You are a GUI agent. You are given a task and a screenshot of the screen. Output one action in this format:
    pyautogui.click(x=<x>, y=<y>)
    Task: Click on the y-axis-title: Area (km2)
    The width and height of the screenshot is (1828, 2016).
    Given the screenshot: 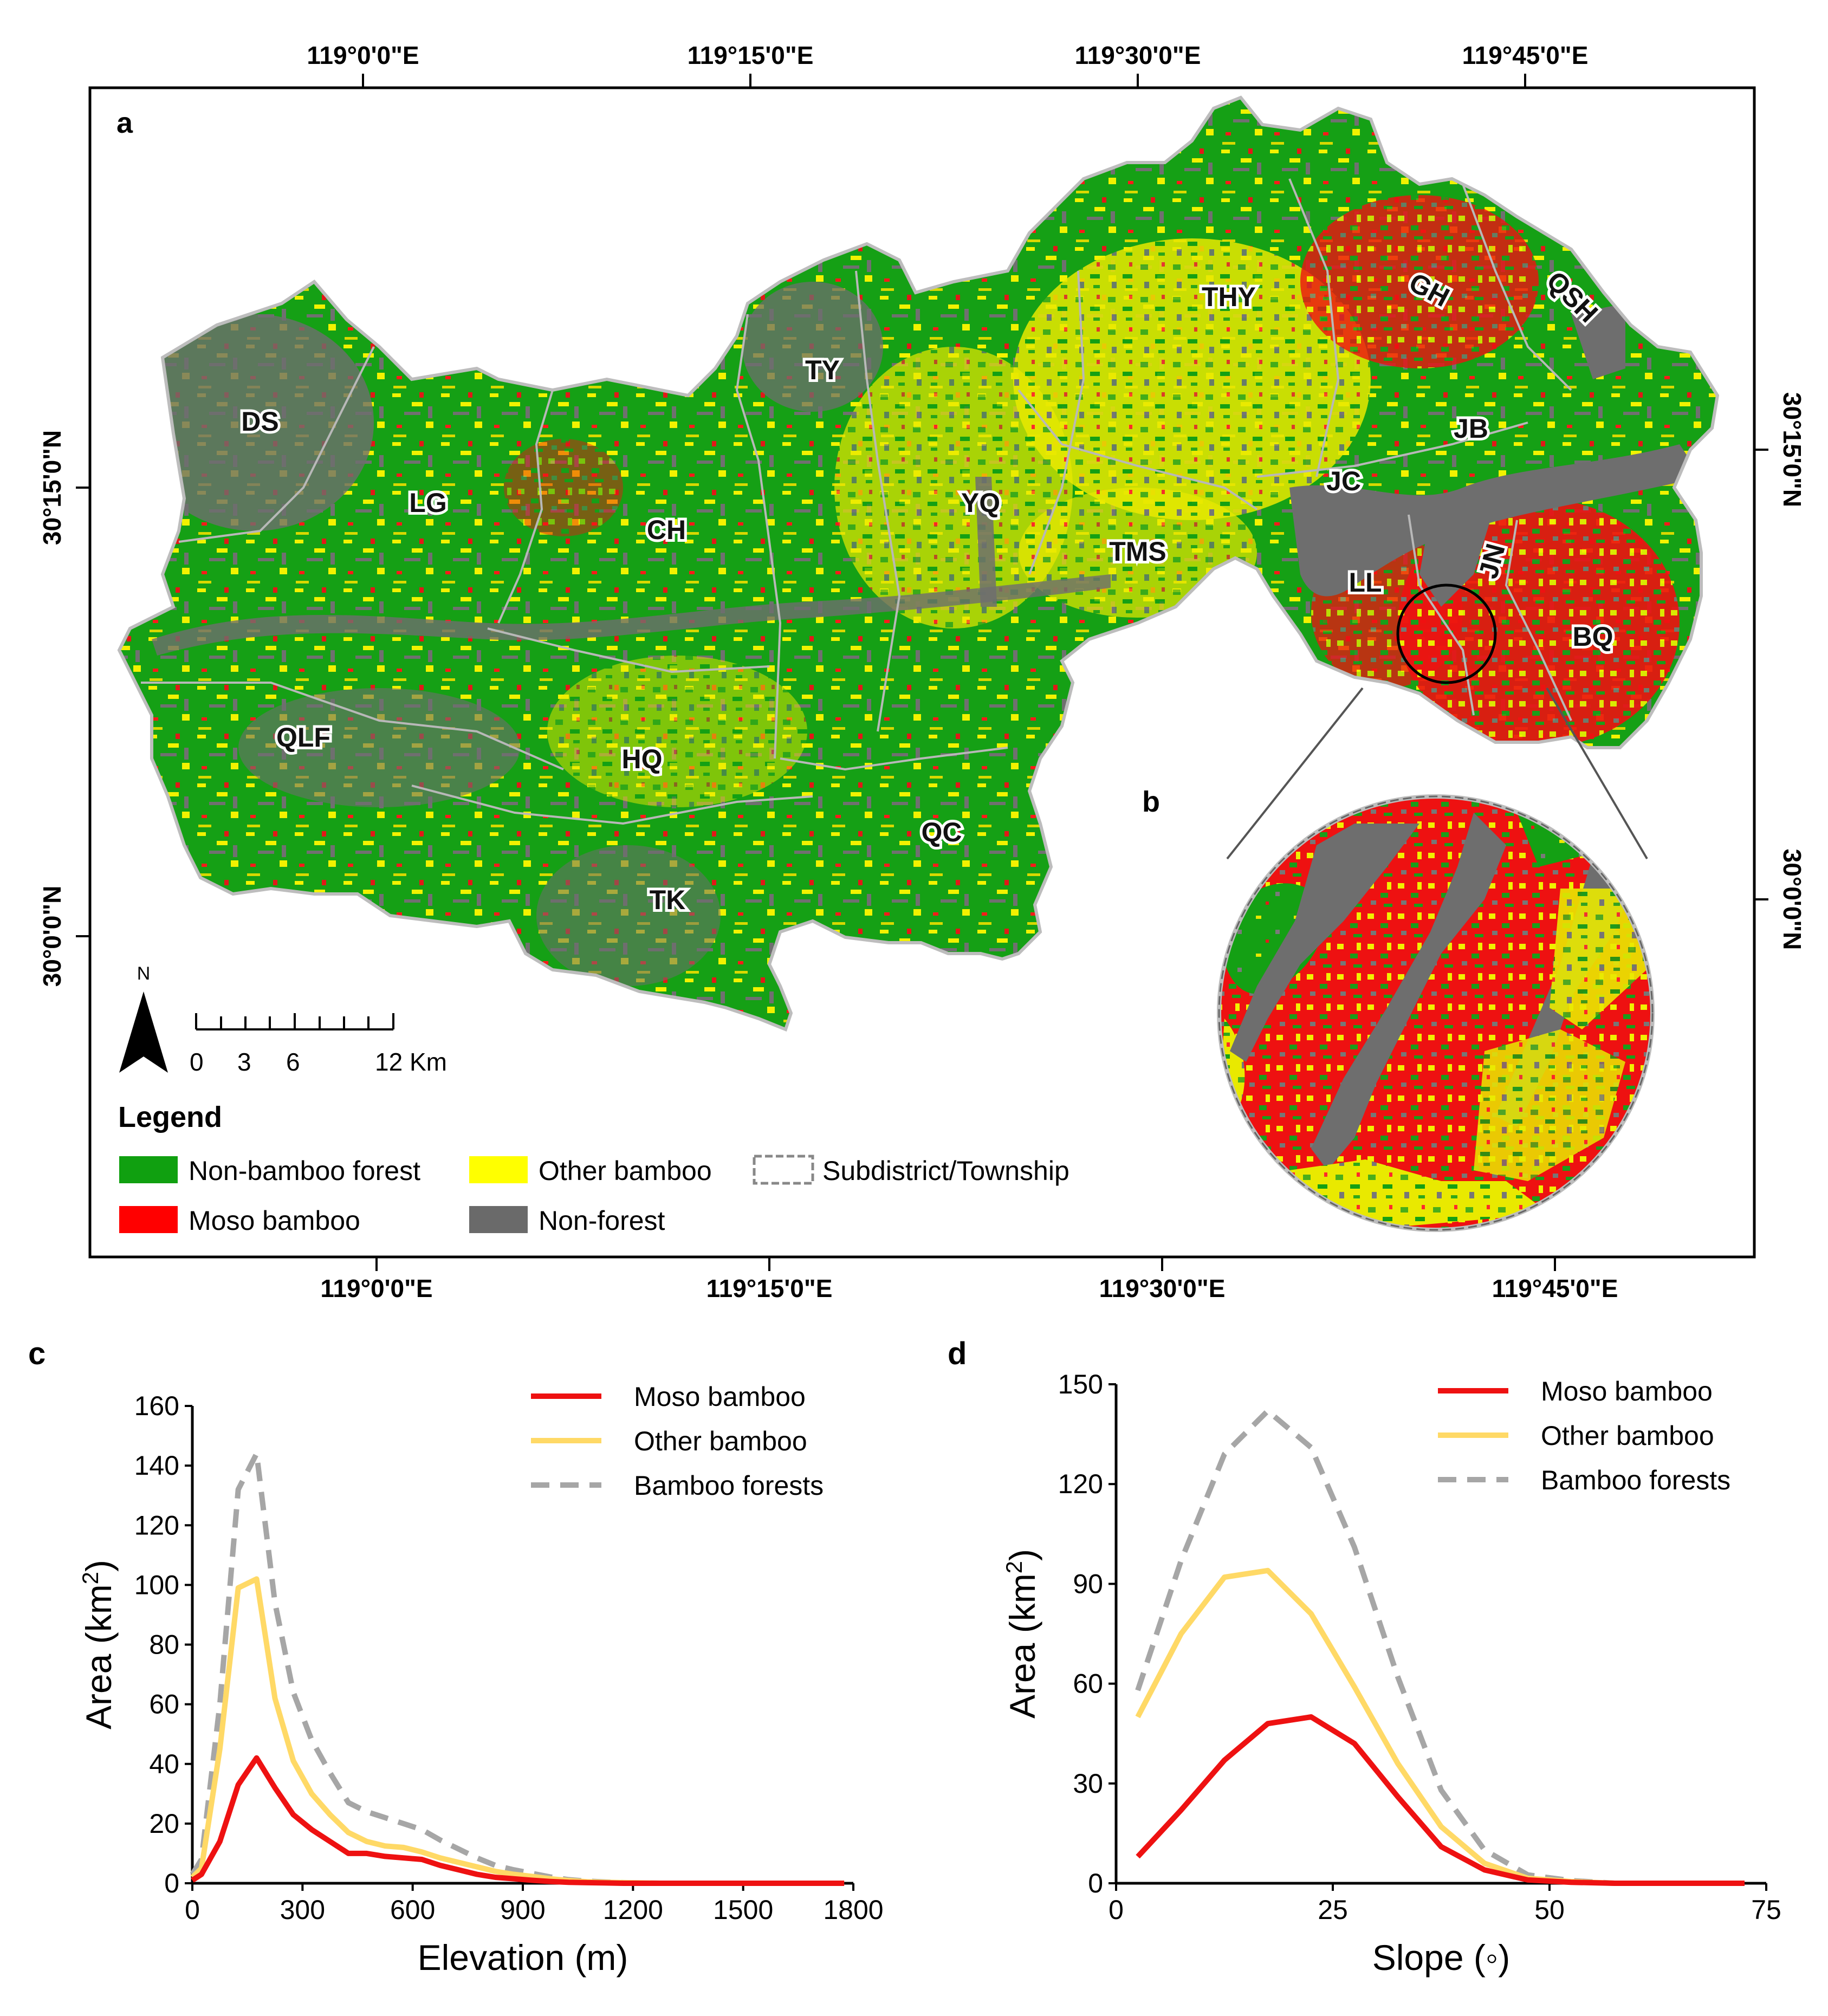 What is the action you would take?
    pyautogui.click(x=1021, y=1634)
    